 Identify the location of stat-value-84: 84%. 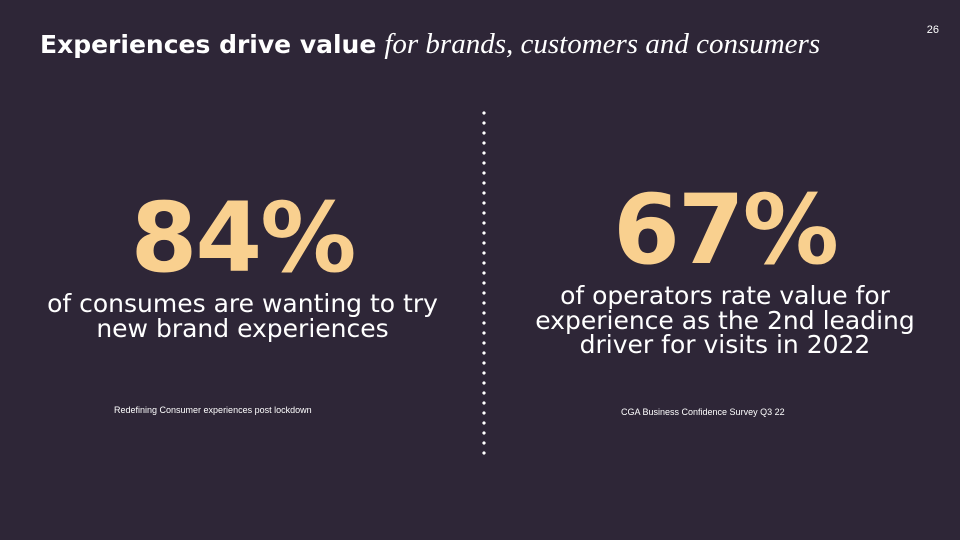
(243, 238).